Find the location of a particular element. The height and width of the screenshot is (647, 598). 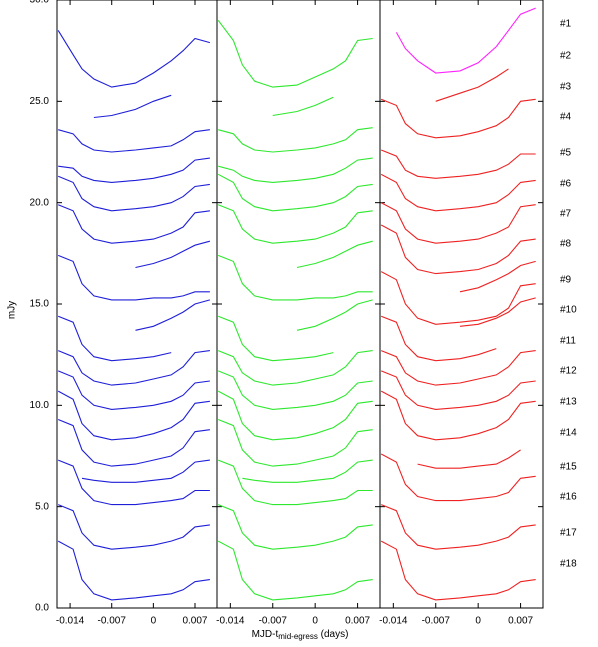

curve-label: #15 is located at coordinates (568, 467).